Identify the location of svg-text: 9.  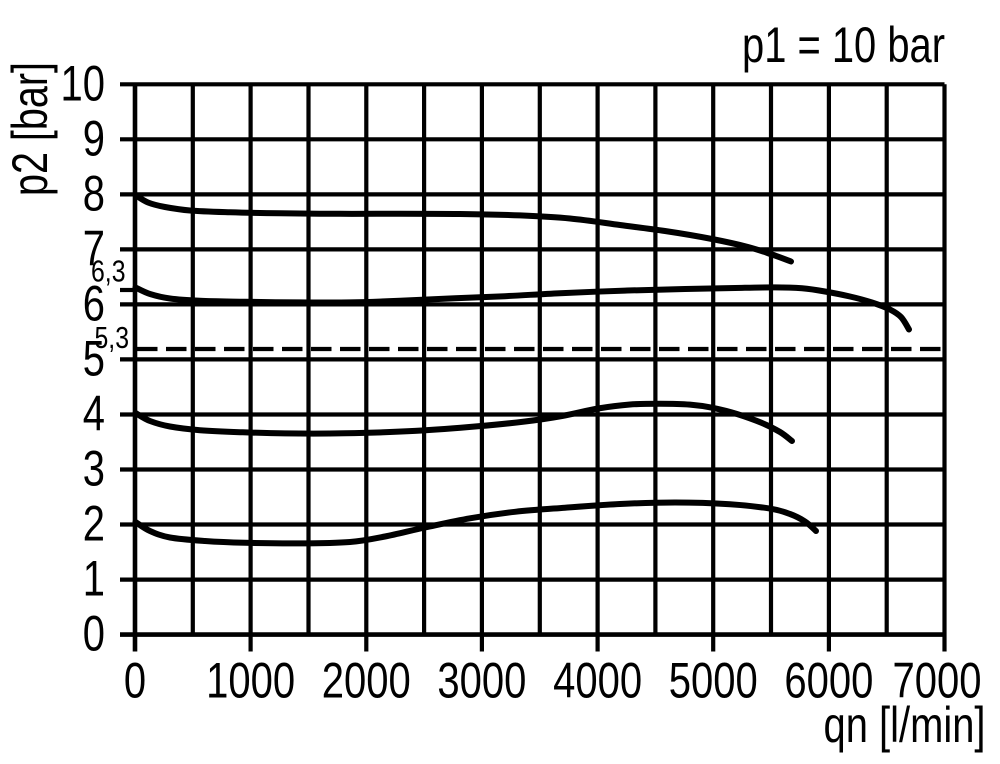
(94, 138).